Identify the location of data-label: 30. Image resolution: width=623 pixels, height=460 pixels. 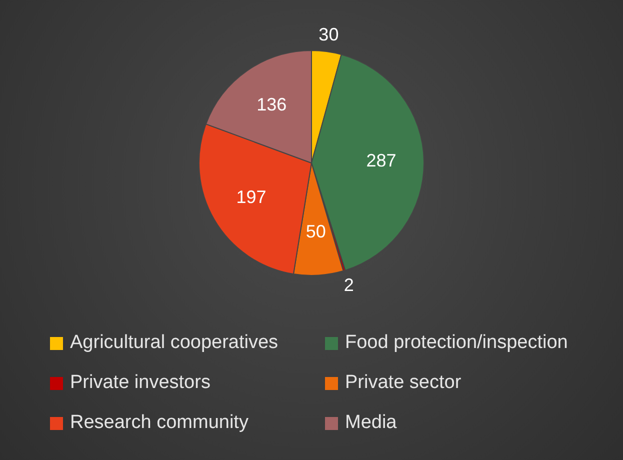
(328, 34).